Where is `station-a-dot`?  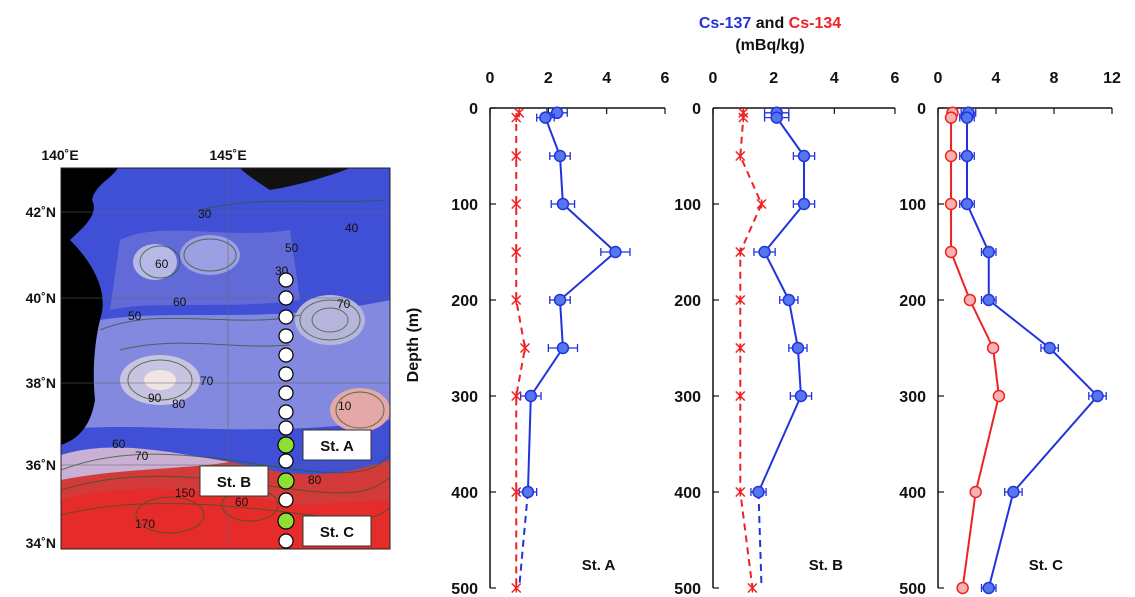
station-a-dot is located at coordinates (286, 445).